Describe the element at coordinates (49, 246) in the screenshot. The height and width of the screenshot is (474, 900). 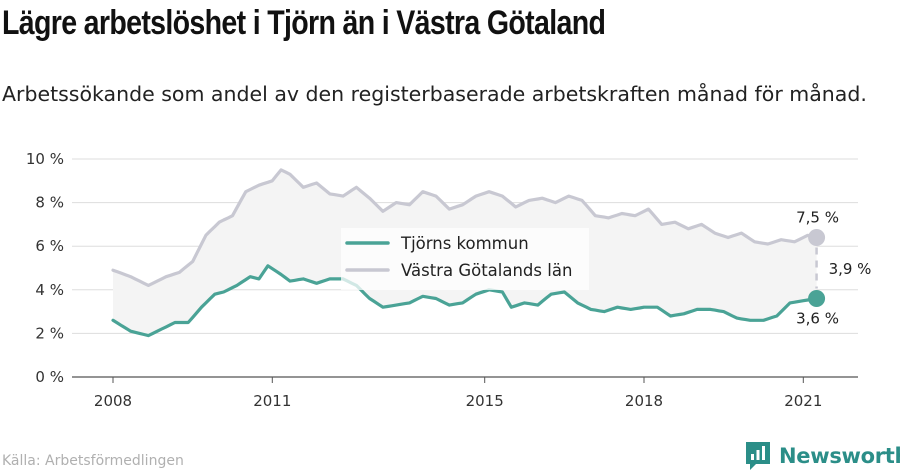
I see `y-tick-label: 6 %` at that location.